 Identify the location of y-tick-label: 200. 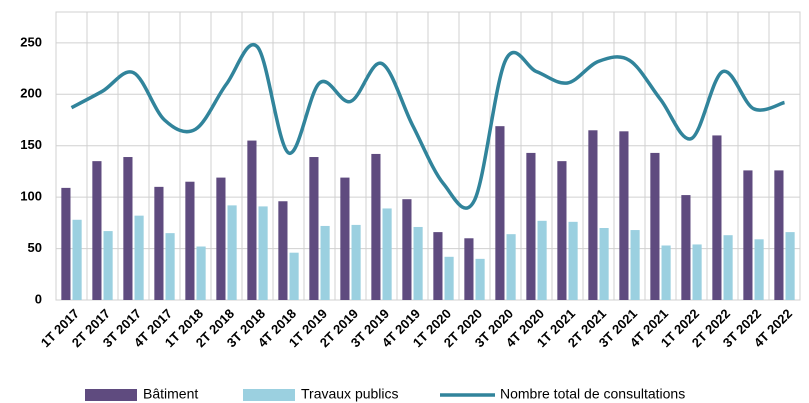
(31, 93).